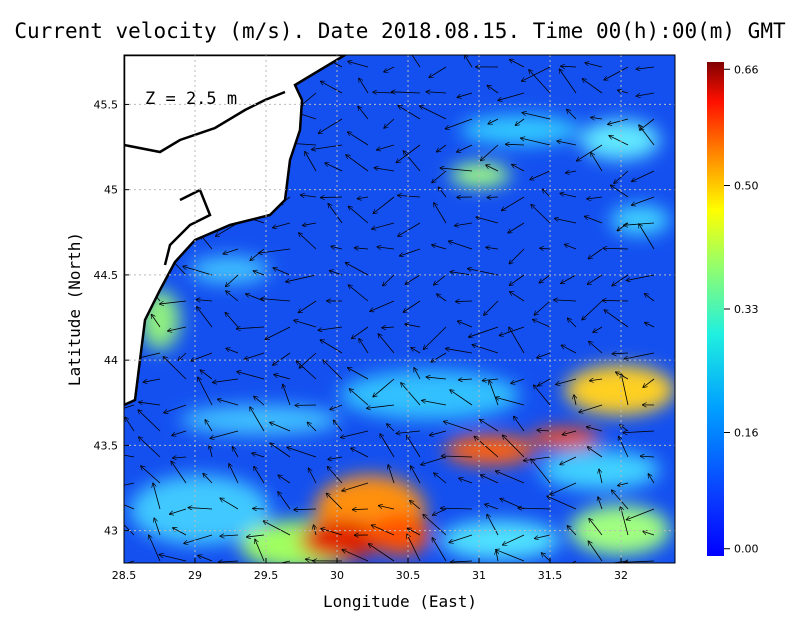 The width and height of the screenshot is (800, 622). What do you see at coordinates (74, 309) in the screenshot?
I see `y-axis-label: Latitude (North)` at bounding box center [74, 309].